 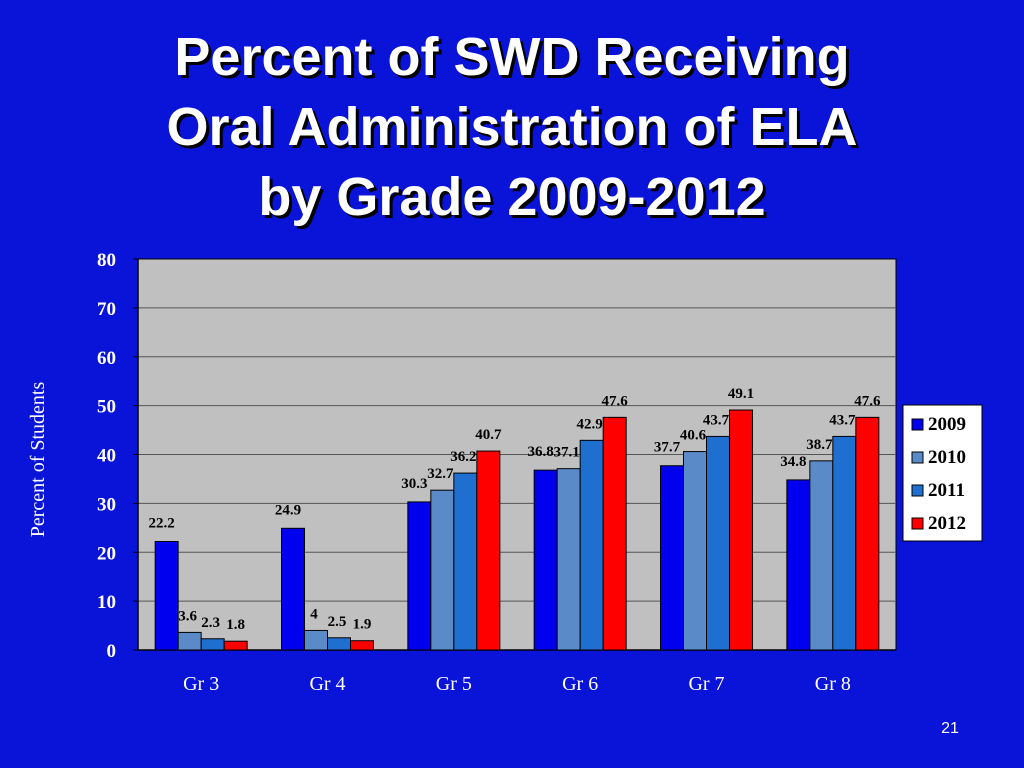 I want to click on y-axis-label: Percent of Students, so click(x=38, y=460).